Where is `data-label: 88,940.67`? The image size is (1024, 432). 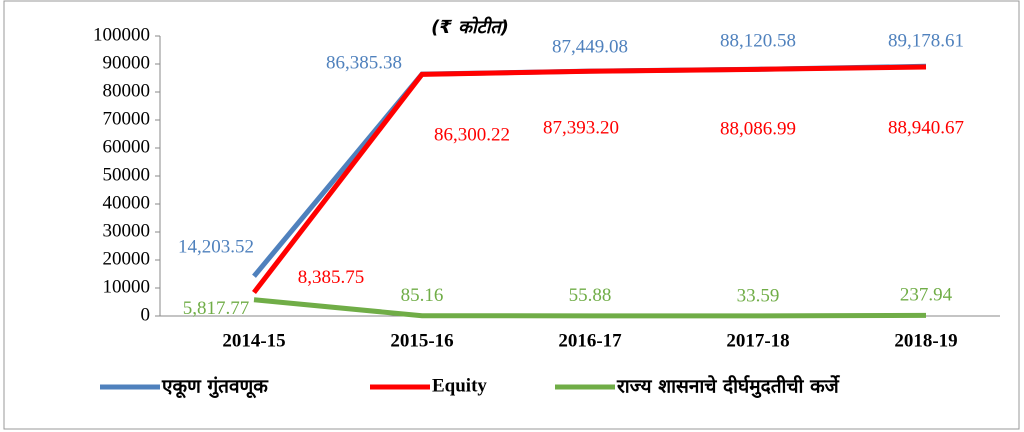
data-label: 88,940.67 is located at coordinates (926, 127).